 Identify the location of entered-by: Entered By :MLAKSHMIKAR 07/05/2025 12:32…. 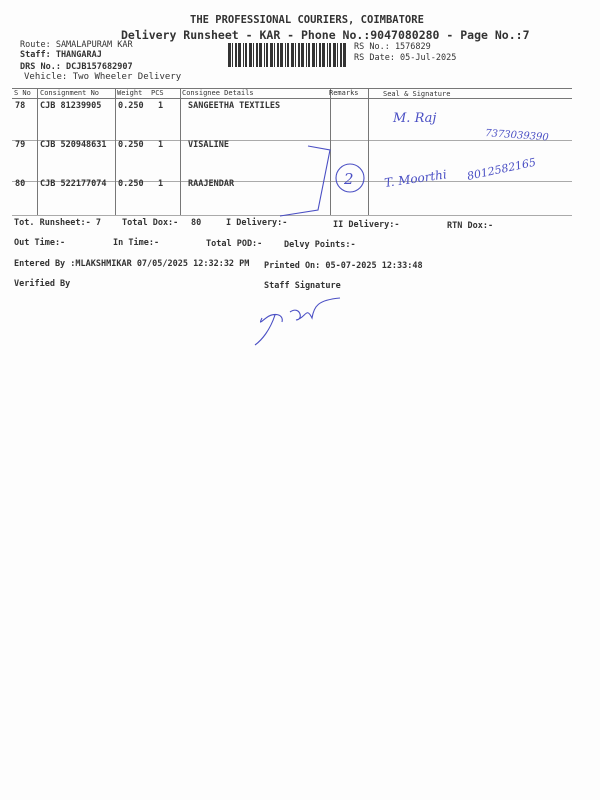
(132, 264).